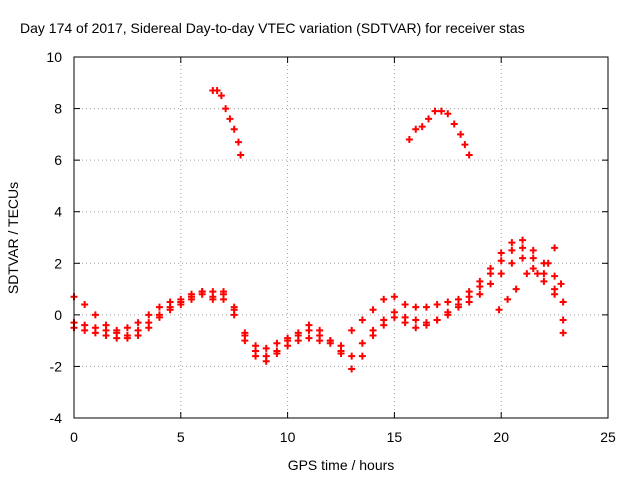 This screenshot has width=640, height=480. I want to click on x-tick-label: 10, so click(288, 437).